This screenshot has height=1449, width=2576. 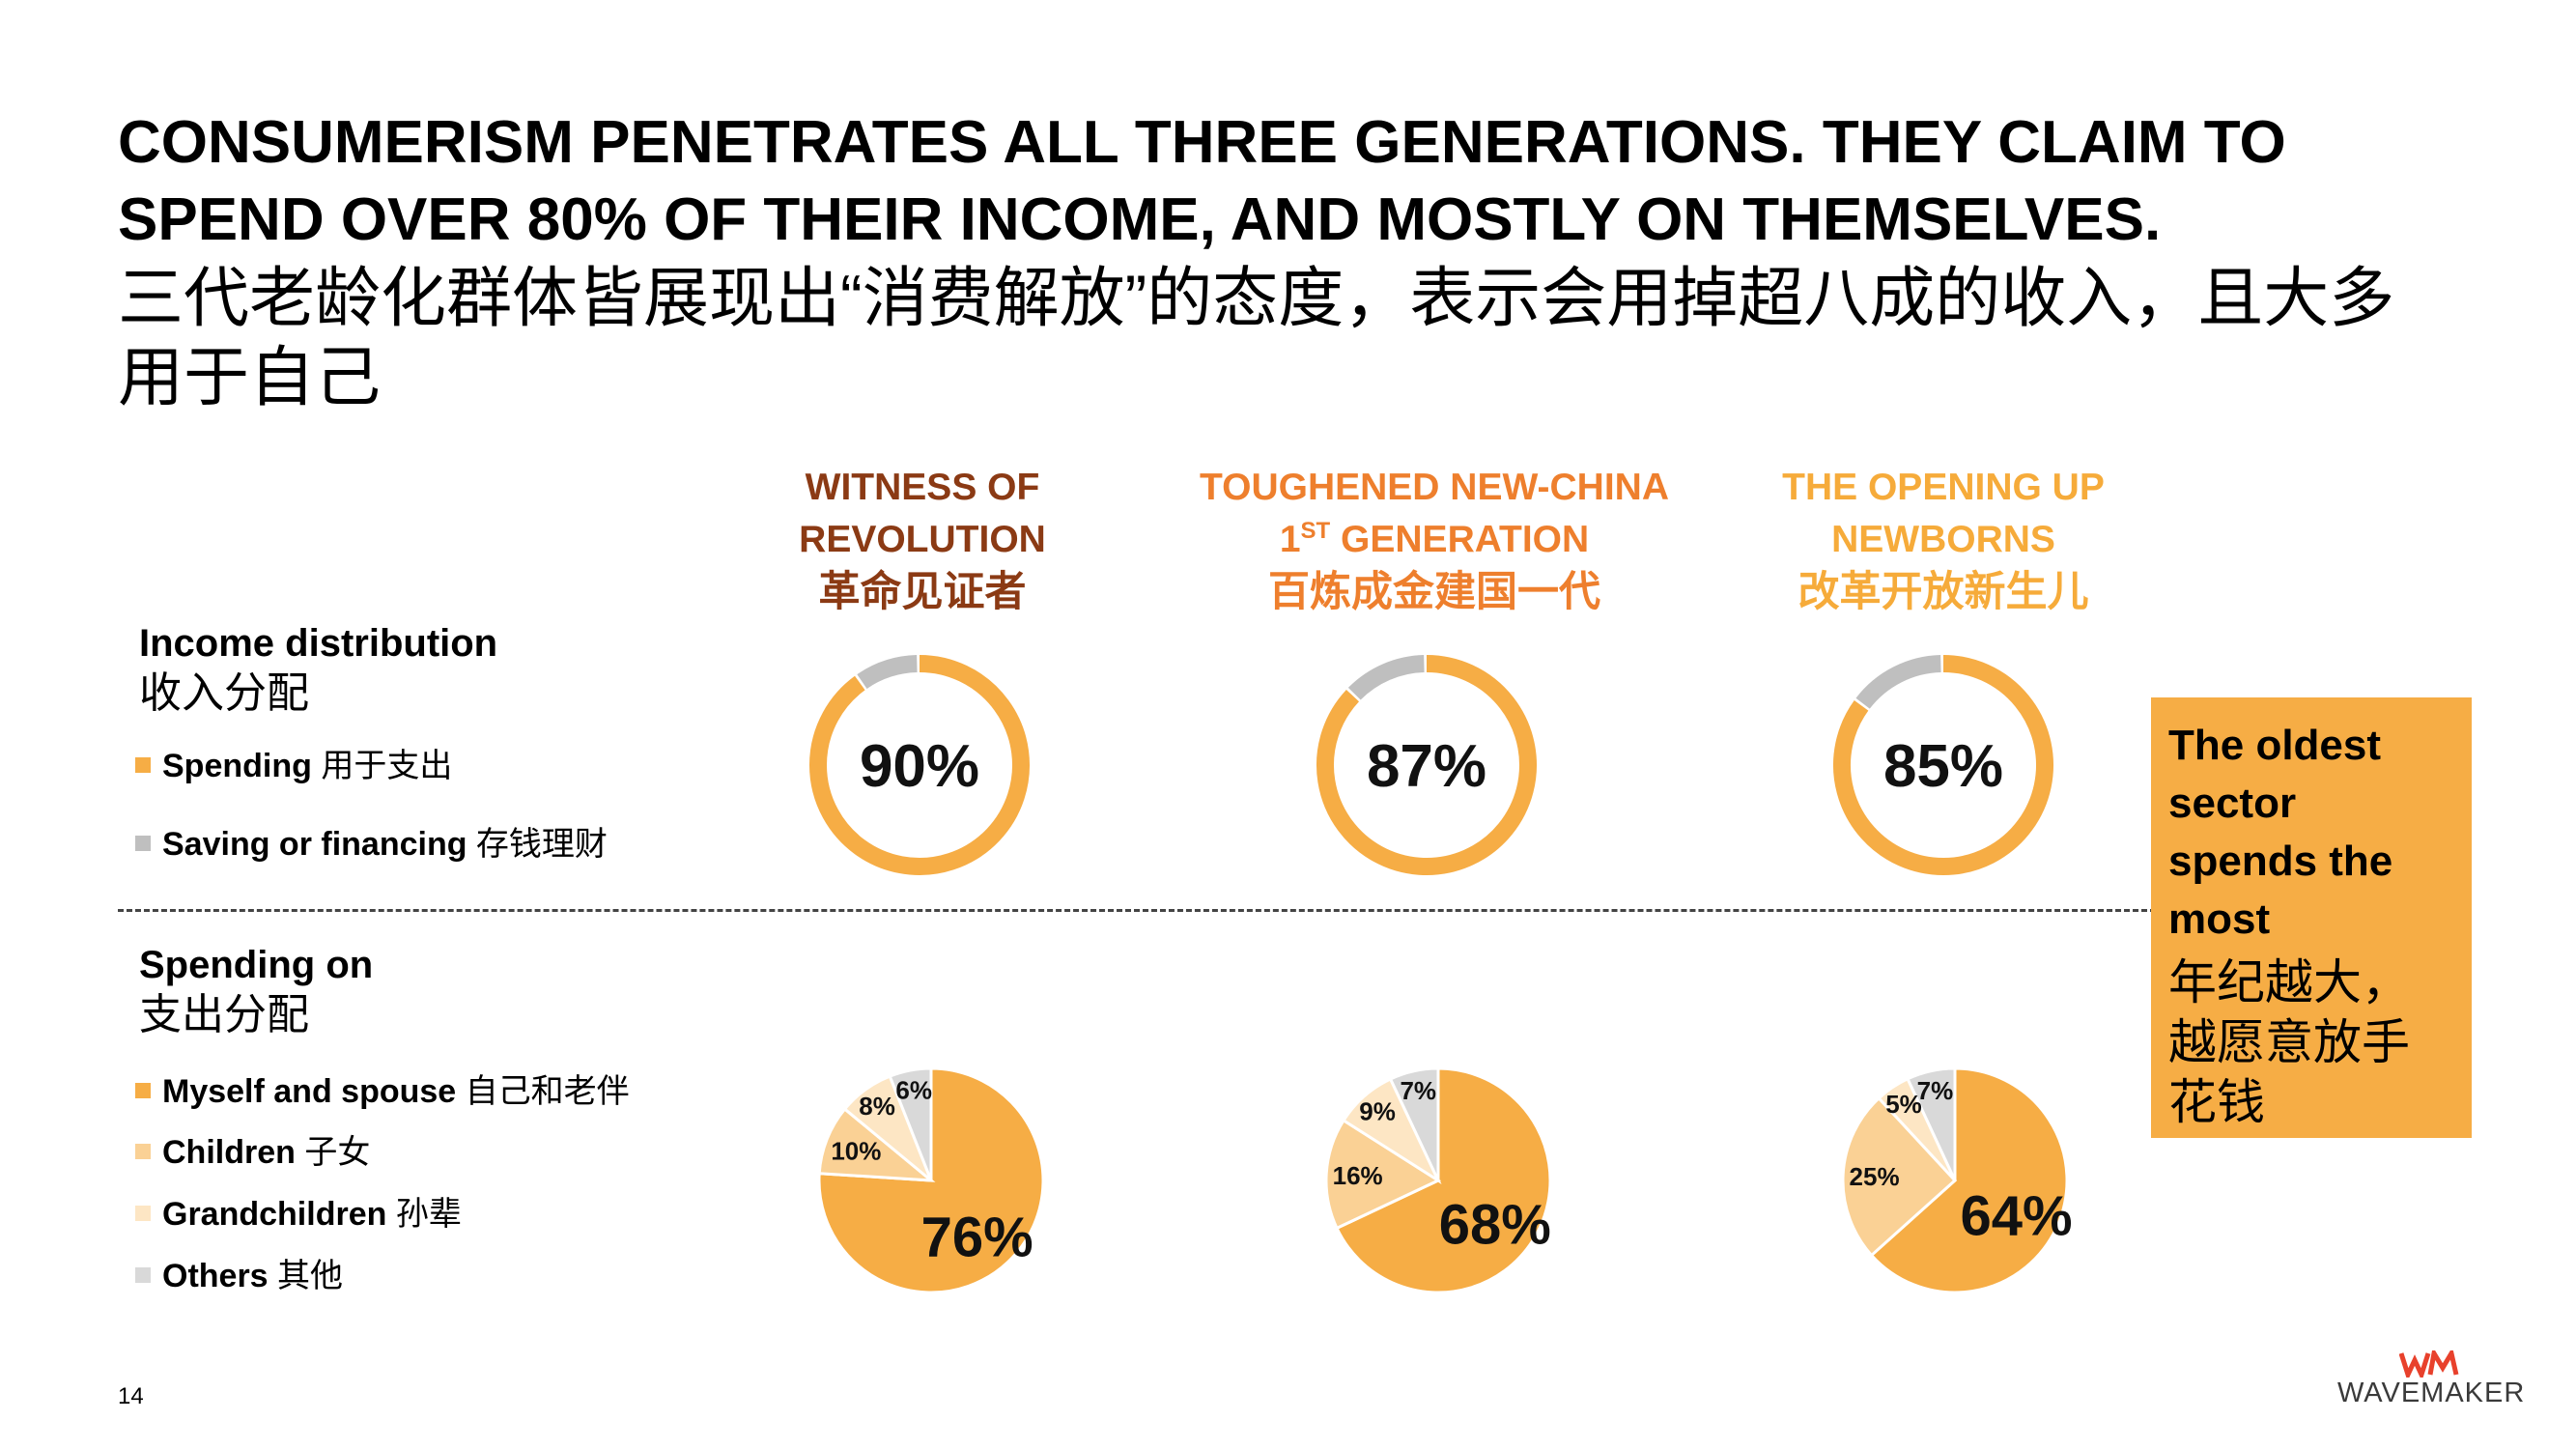 What do you see at coordinates (1935, 1090) in the screenshot?
I see `pie-3-label-others: 7%` at bounding box center [1935, 1090].